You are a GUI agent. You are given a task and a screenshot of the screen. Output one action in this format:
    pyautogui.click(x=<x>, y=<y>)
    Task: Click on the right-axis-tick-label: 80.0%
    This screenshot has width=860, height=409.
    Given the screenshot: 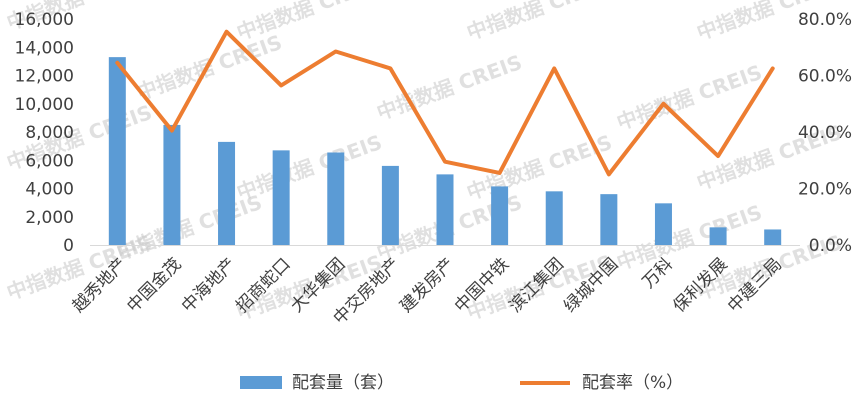 What is the action you would take?
    pyautogui.click(x=825, y=20)
    